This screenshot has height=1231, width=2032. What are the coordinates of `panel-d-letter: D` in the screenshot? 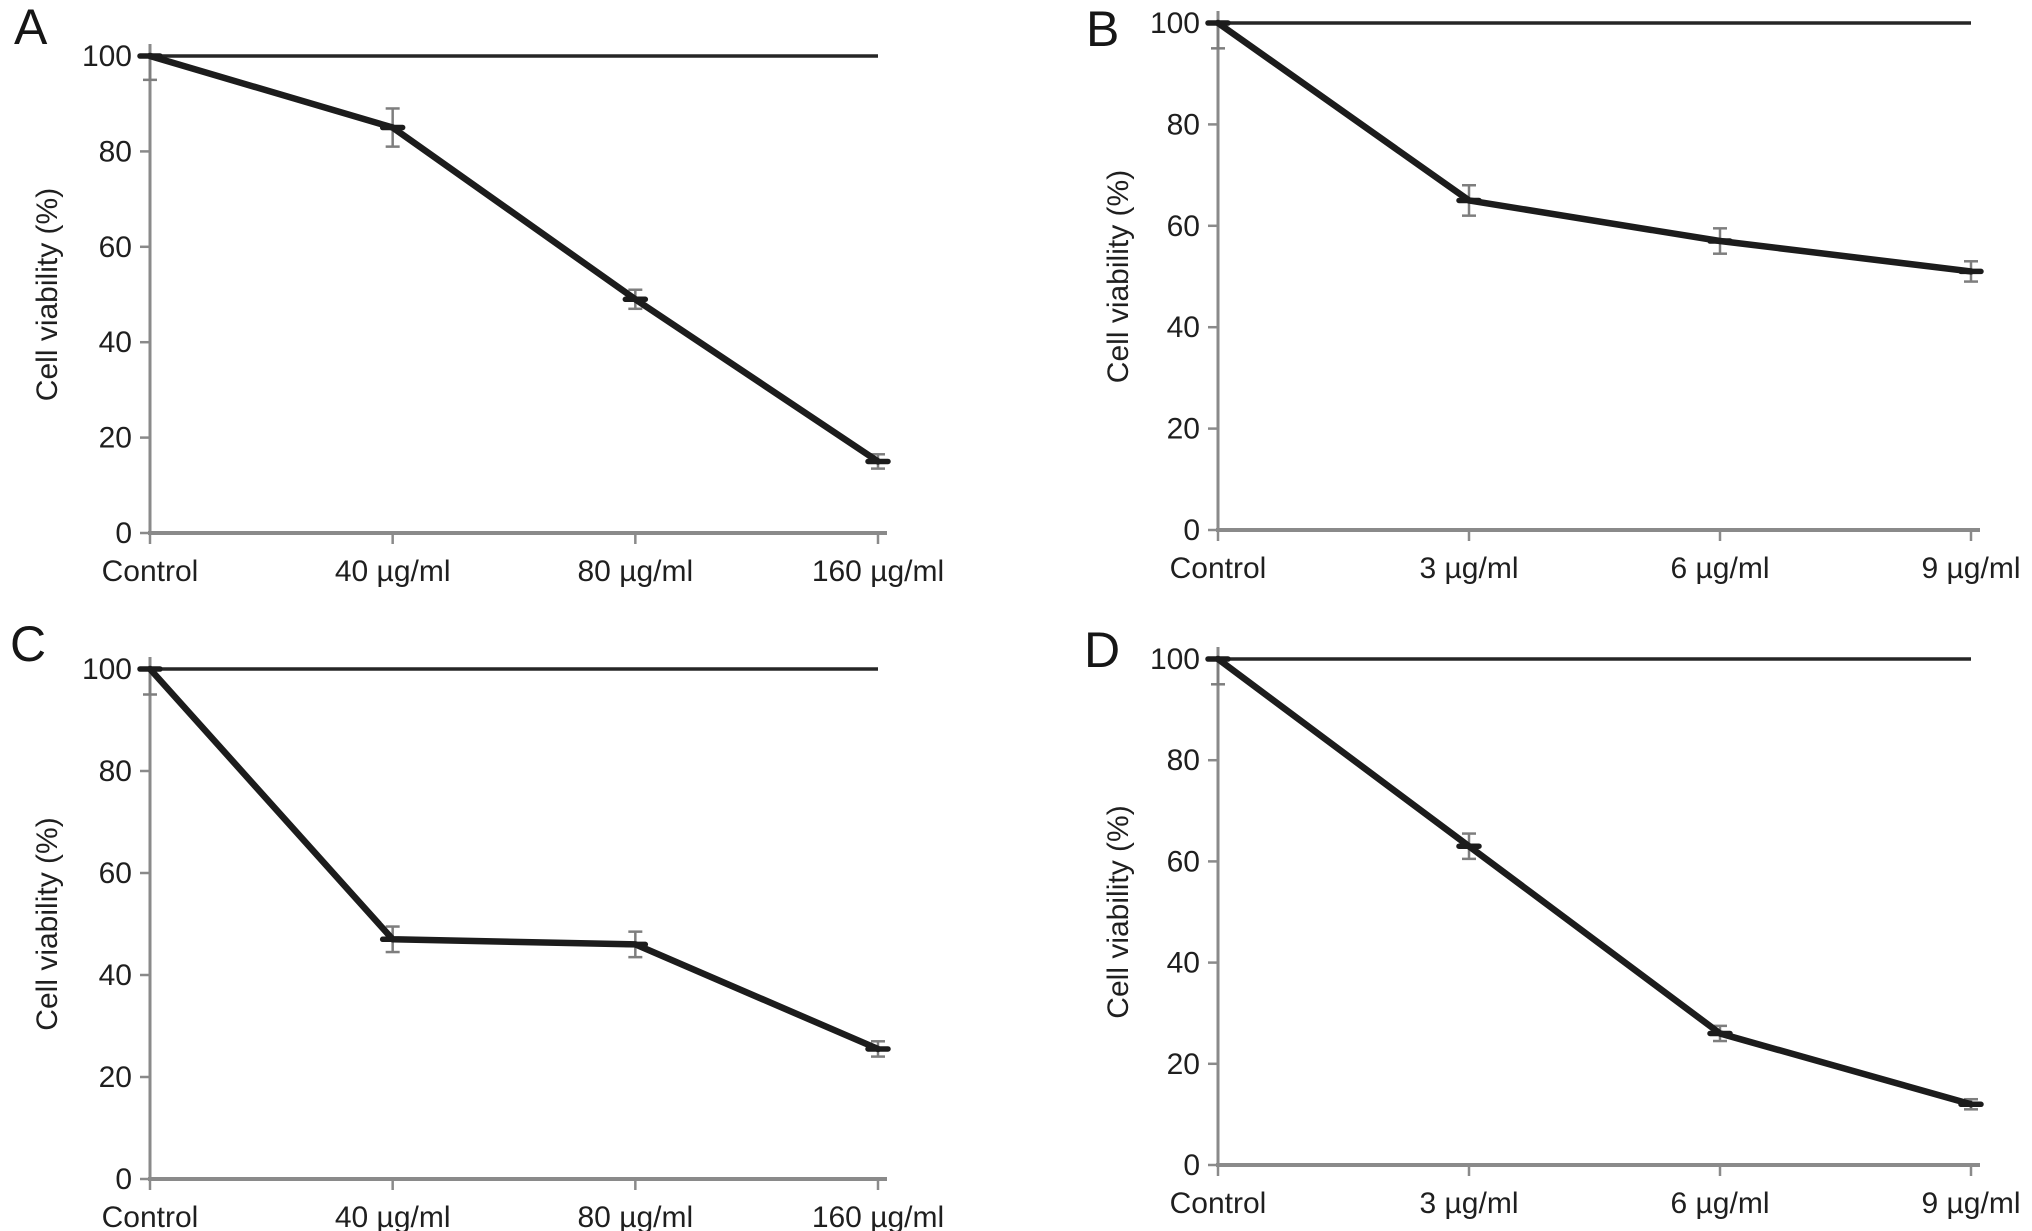 It's located at (1102, 650).